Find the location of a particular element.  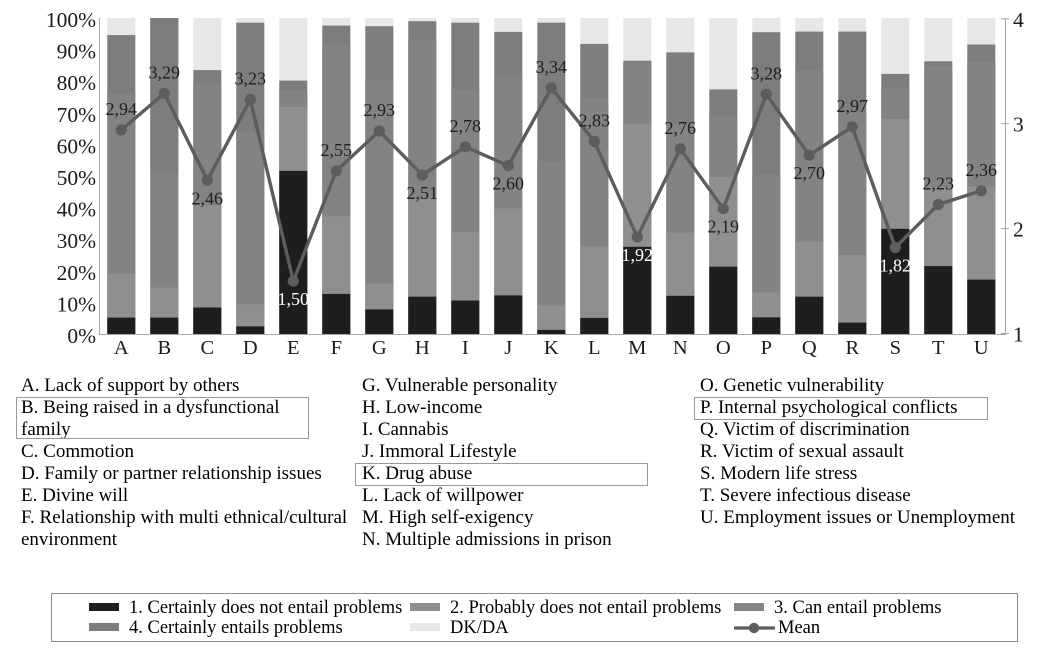

svg-text: N is located at coordinates (680, 348).